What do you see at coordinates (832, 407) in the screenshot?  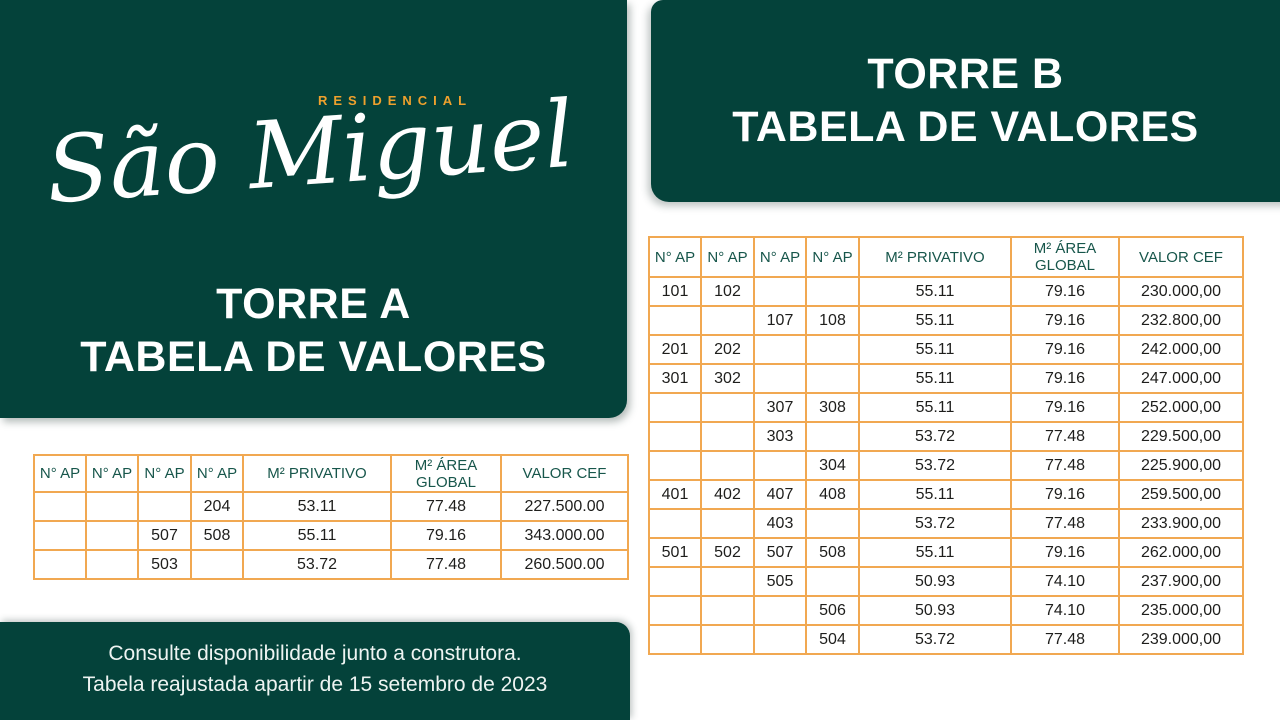 I see `table-cell: 308` at bounding box center [832, 407].